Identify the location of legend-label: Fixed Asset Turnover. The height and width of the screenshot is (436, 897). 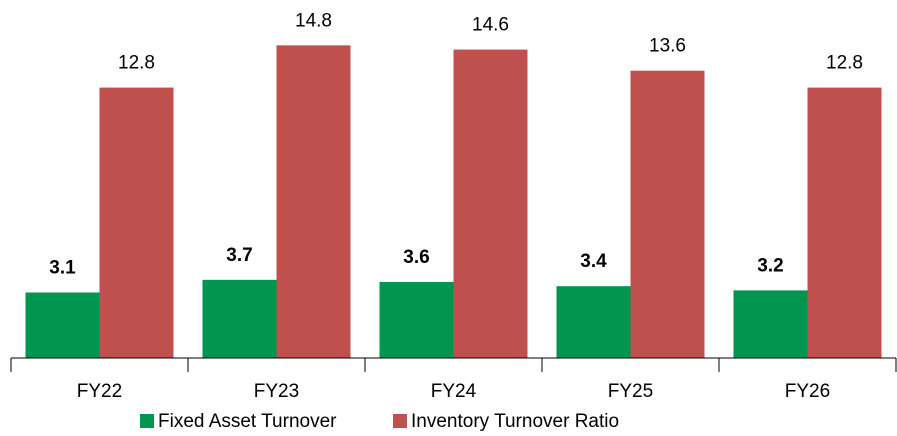
(247, 421).